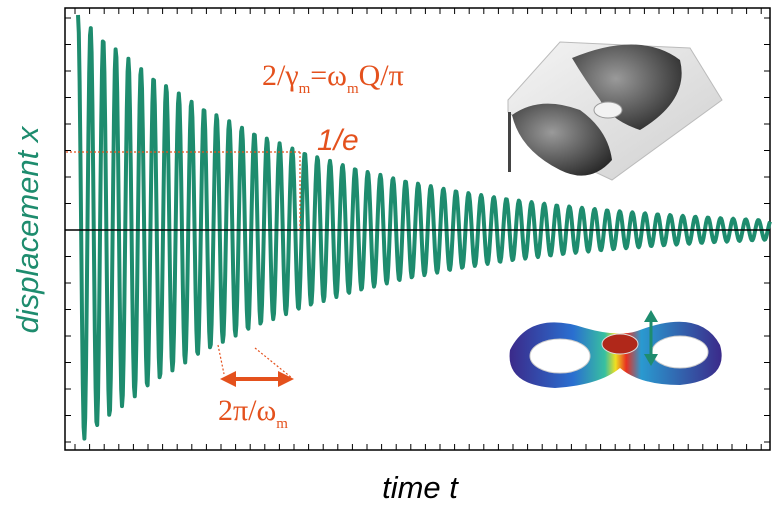  I want to click on text-part: =ω, so click(328, 75).